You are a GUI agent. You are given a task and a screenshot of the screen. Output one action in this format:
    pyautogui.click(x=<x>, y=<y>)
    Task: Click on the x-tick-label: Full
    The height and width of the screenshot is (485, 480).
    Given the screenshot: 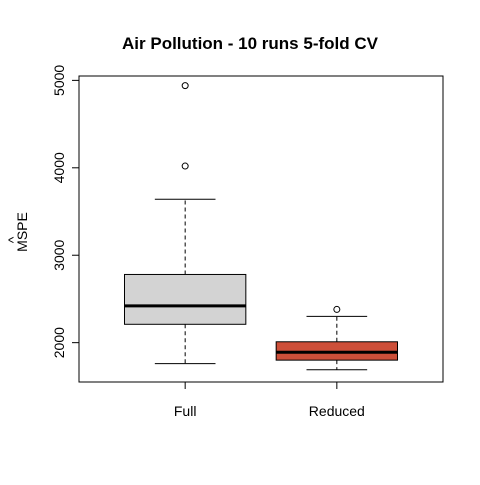 What is the action you would take?
    pyautogui.click(x=185, y=411)
    